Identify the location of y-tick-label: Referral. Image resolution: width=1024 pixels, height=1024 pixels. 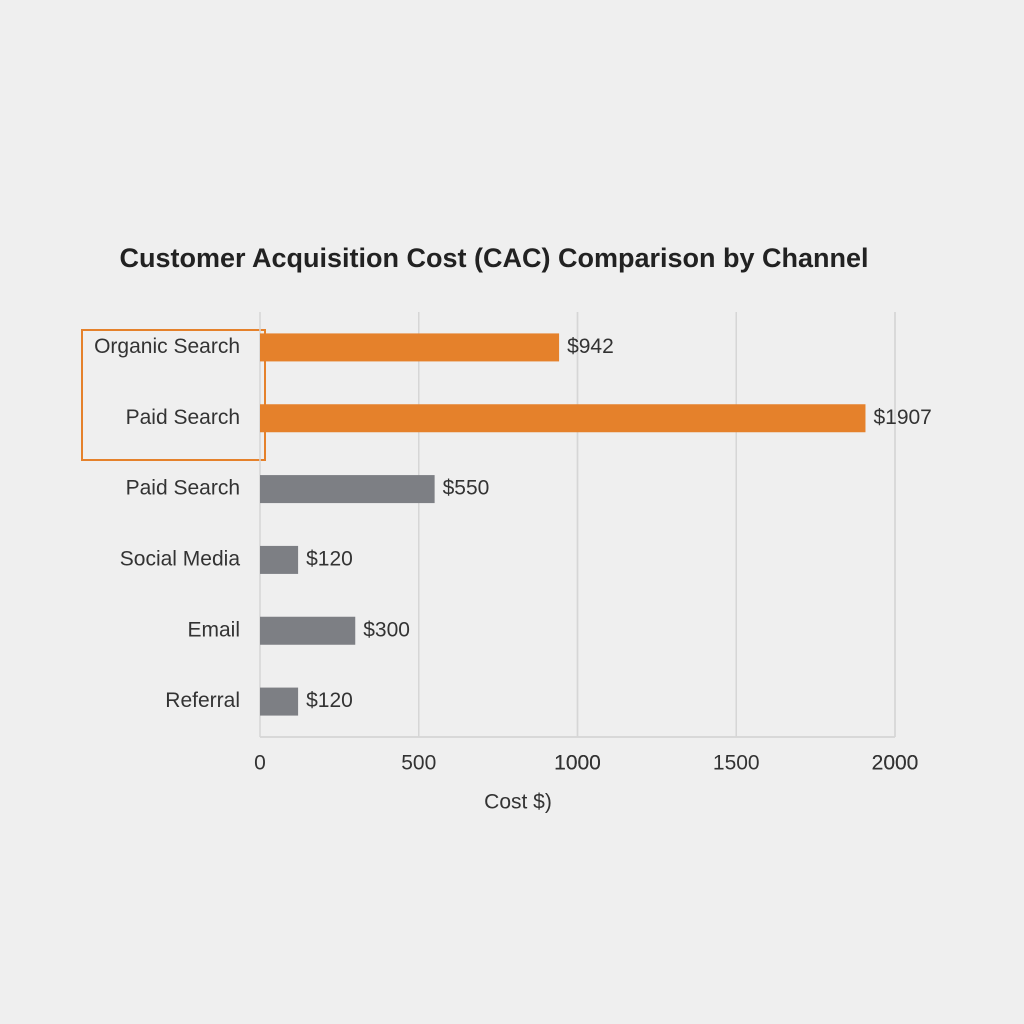
(202, 700).